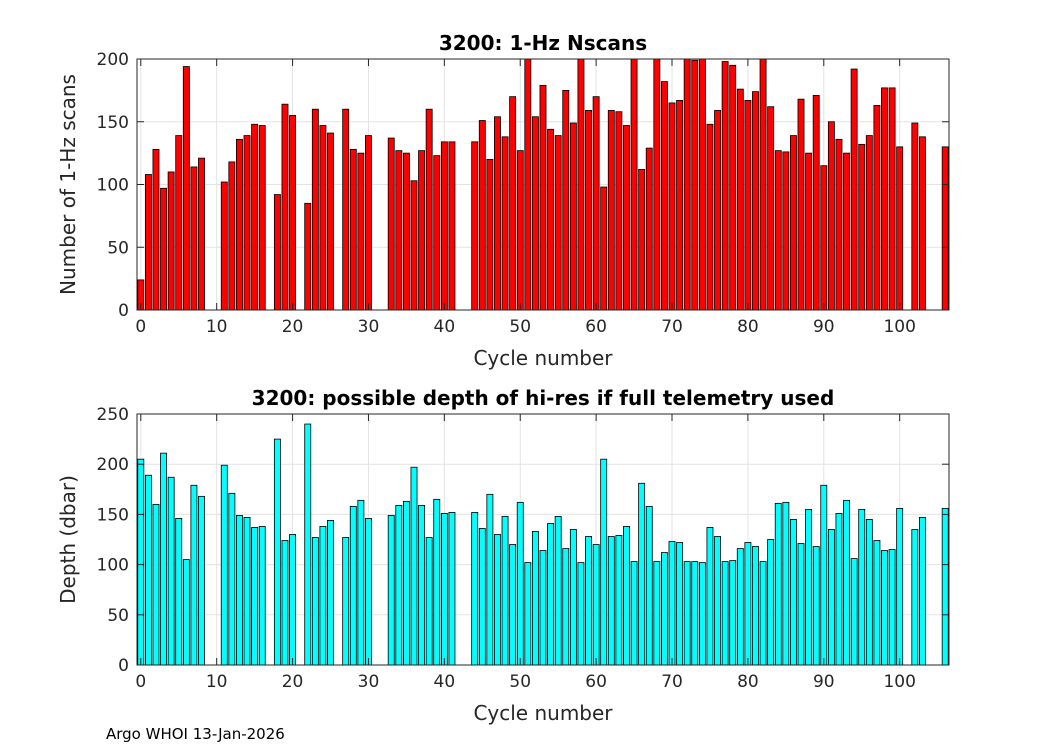 This screenshot has width=1050, height=750. Describe the element at coordinates (113, 186) in the screenshot. I see `chart1-y-tick-label: 100` at that location.